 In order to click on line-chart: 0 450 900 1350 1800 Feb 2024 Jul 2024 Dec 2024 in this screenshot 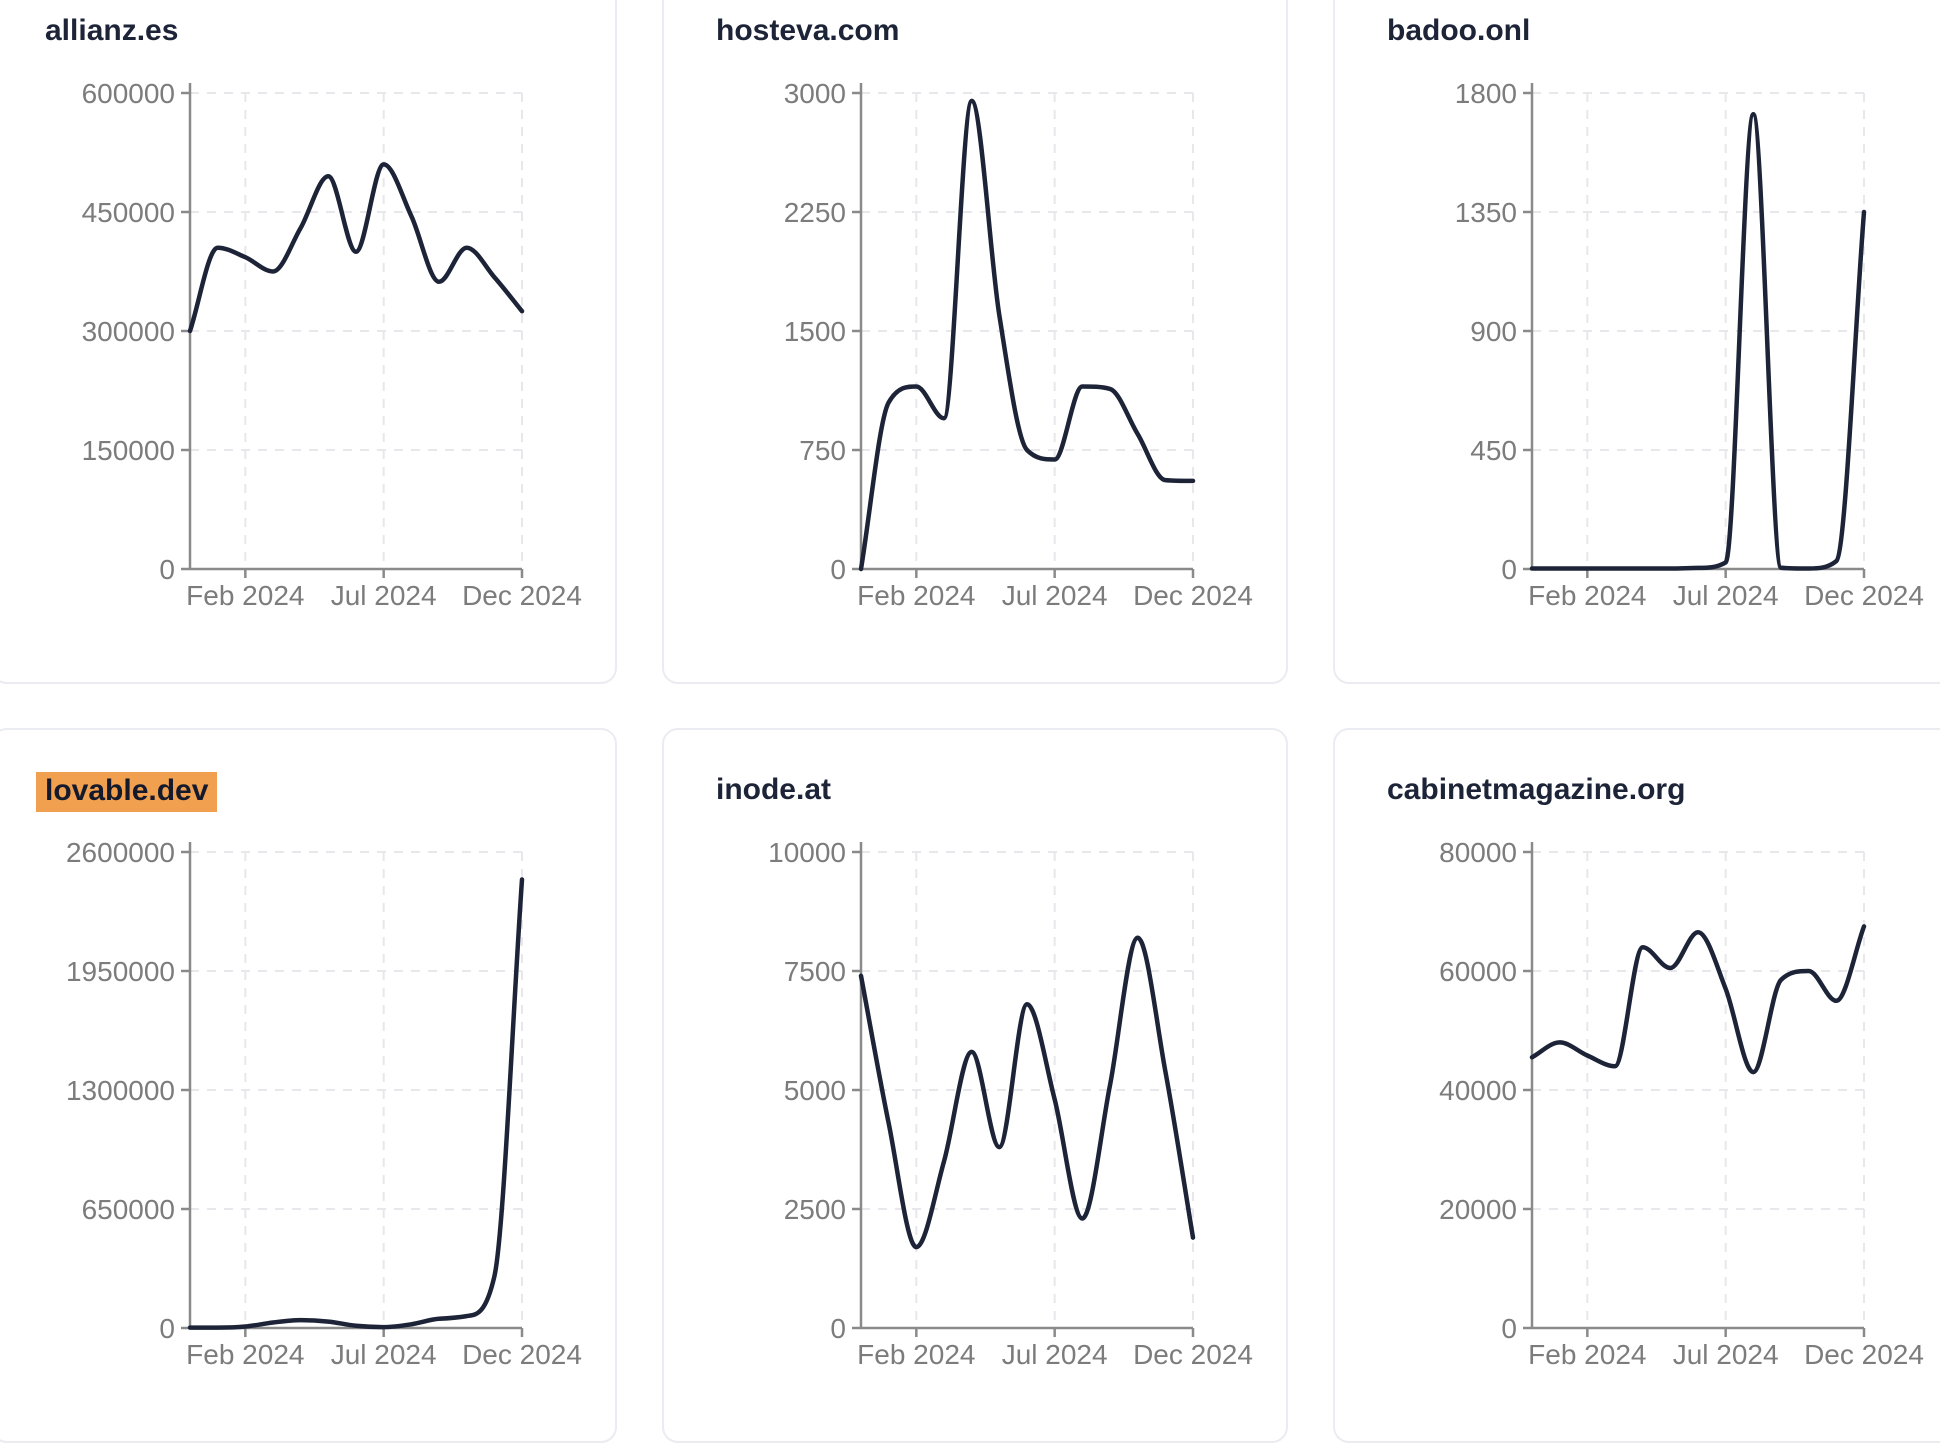, I will do `click(1689, 344)`.